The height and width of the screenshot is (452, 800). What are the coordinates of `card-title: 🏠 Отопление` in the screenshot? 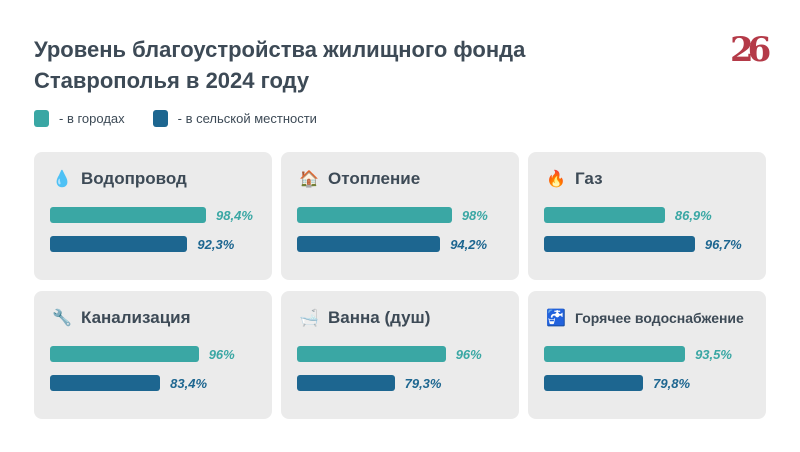 It's located at (359, 179).